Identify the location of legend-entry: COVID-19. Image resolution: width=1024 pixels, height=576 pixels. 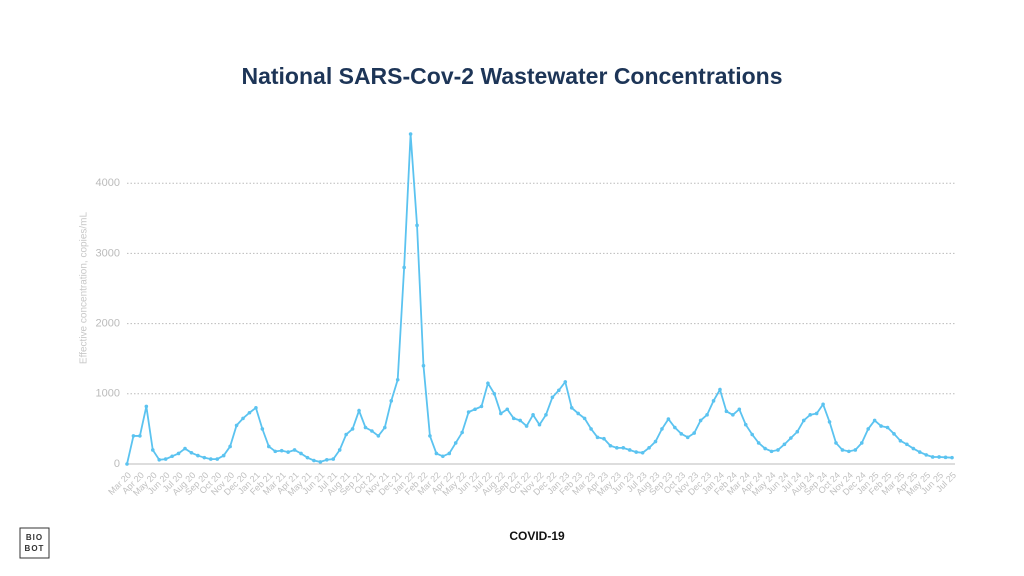
(537, 536).